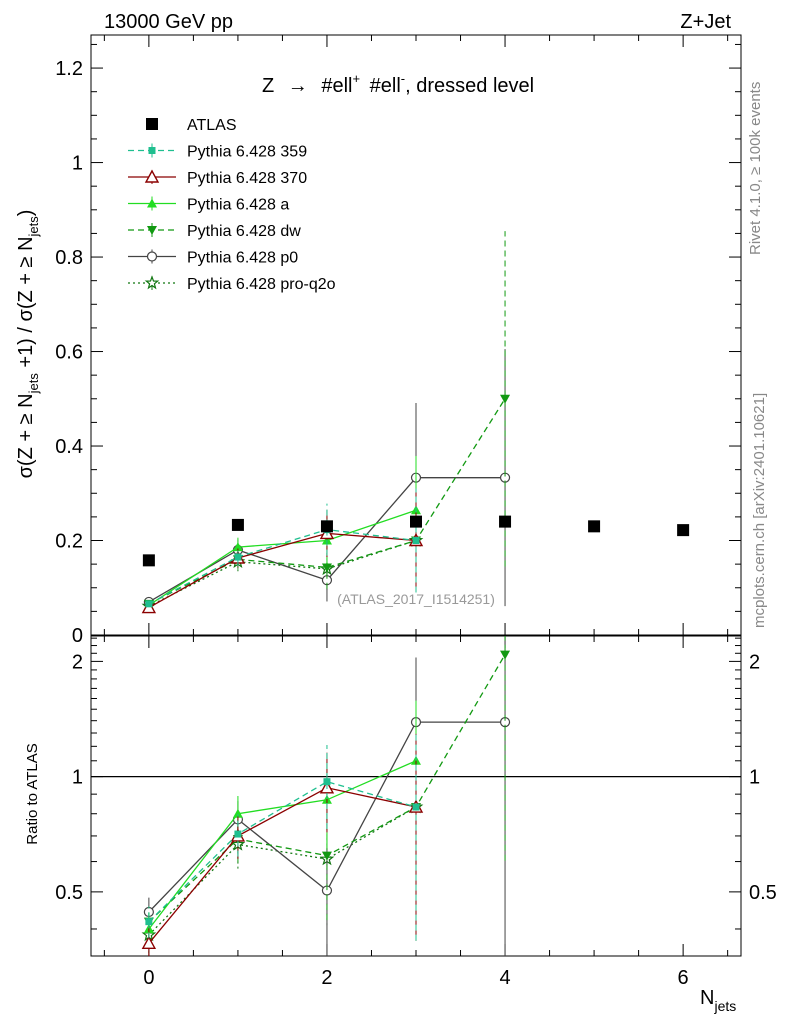  What do you see at coordinates (69, 542) in the screenshot?
I see `main-y-tick-label: 0.2` at bounding box center [69, 542].